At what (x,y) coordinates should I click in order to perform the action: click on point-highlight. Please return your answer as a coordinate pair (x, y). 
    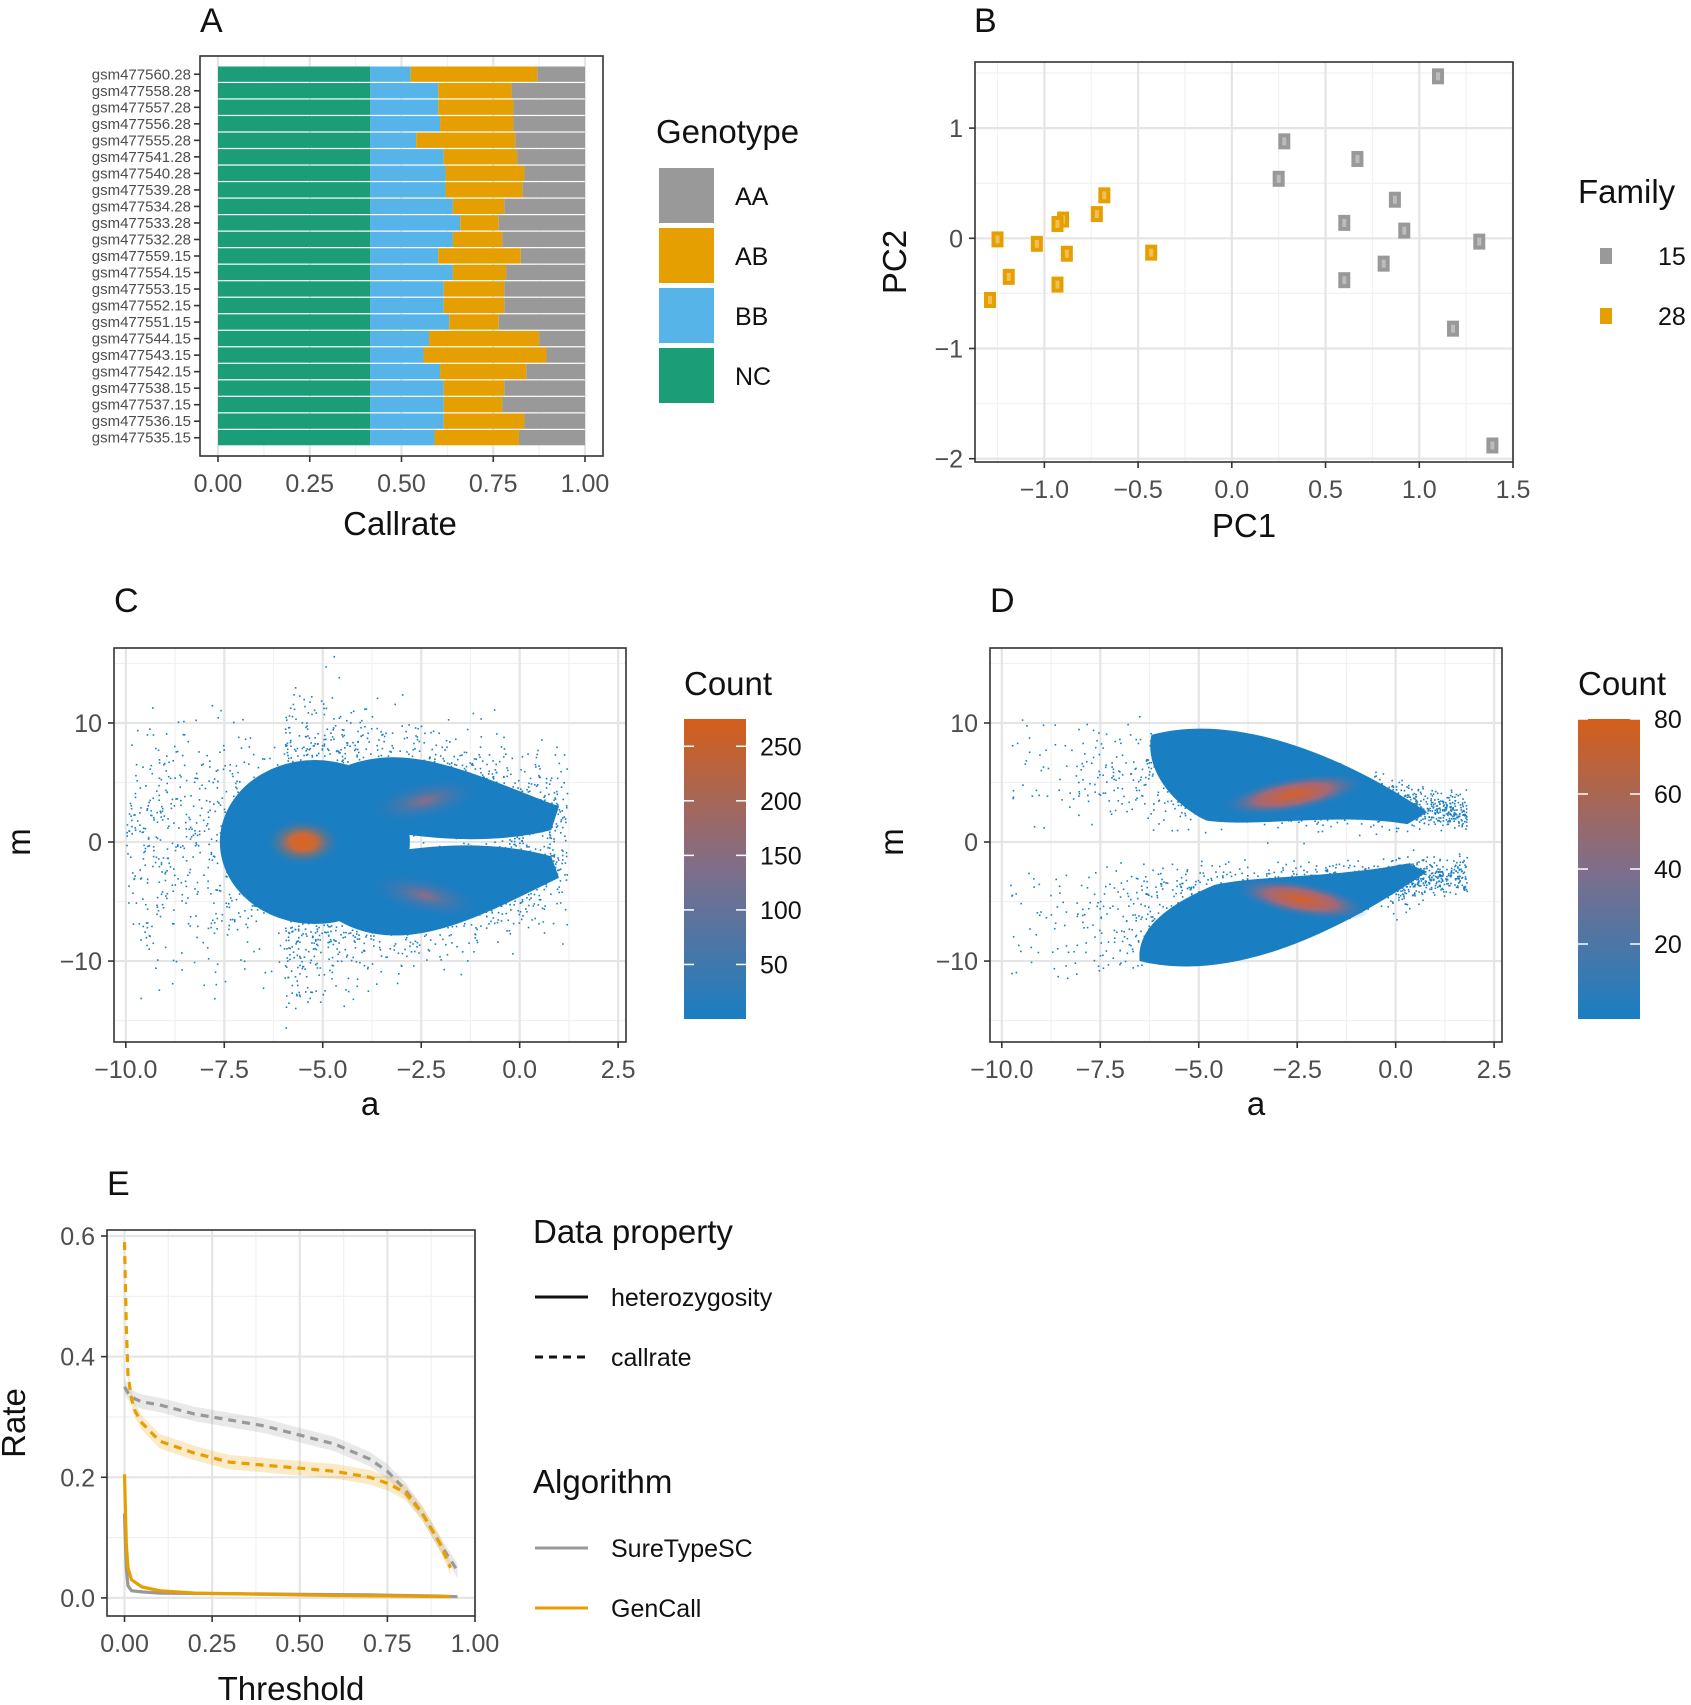
    Looking at the image, I should click on (1394, 199).